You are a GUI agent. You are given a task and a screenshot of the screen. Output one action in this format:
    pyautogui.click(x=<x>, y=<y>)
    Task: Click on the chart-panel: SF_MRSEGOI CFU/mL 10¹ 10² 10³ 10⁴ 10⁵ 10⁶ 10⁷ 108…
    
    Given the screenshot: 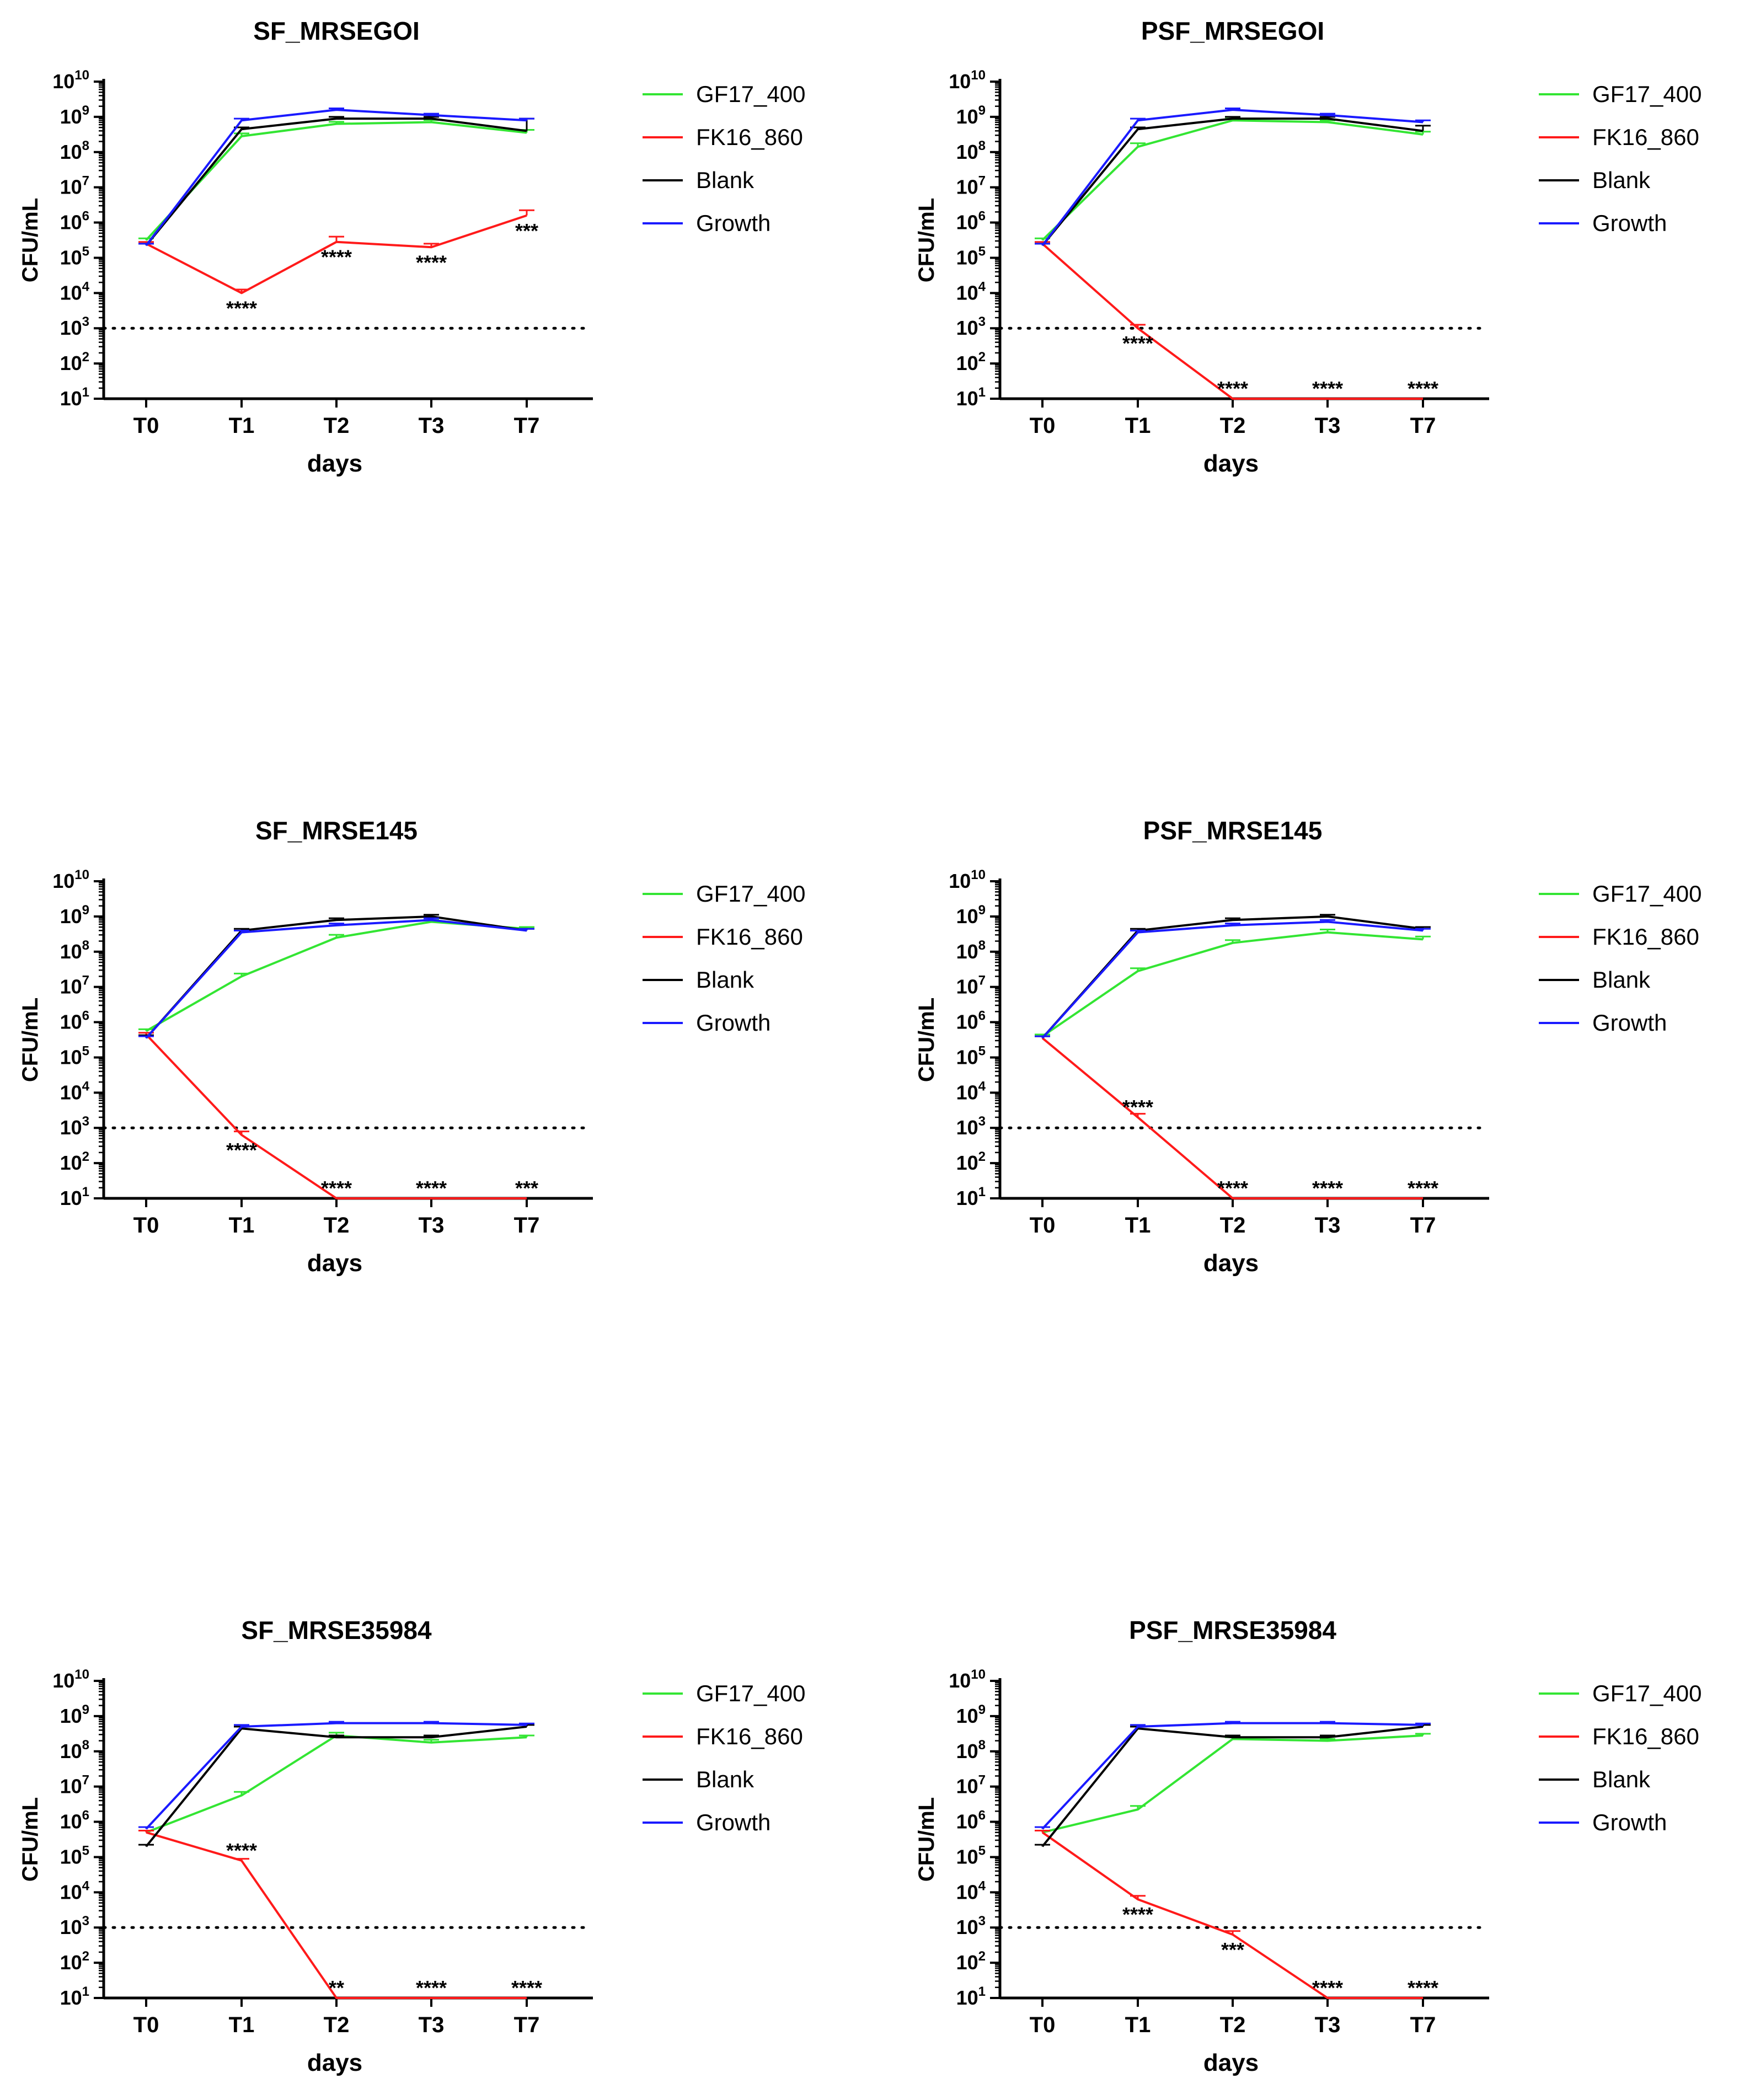 What is the action you would take?
    pyautogui.click(x=412, y=247)
    